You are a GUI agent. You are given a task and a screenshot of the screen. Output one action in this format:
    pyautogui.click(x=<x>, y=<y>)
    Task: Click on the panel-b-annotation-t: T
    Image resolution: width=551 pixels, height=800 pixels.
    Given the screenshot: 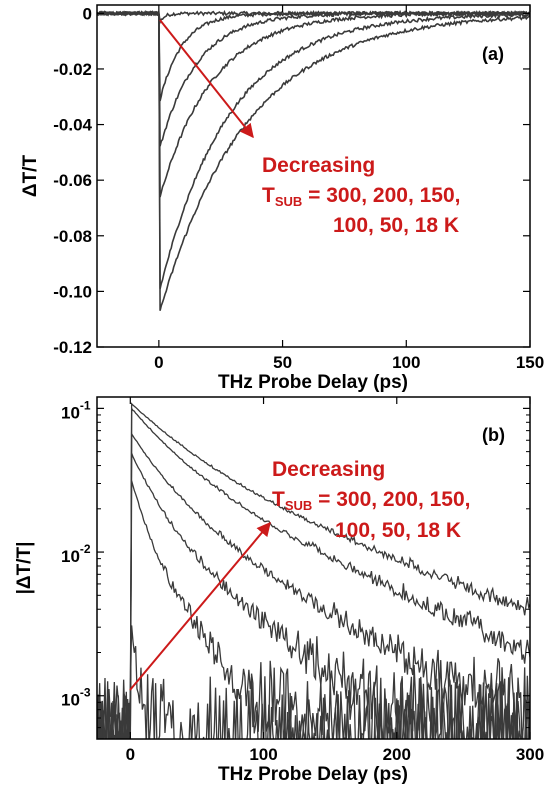 What is the action you would take?
    pyautogui.click(x=278, y=499)
    